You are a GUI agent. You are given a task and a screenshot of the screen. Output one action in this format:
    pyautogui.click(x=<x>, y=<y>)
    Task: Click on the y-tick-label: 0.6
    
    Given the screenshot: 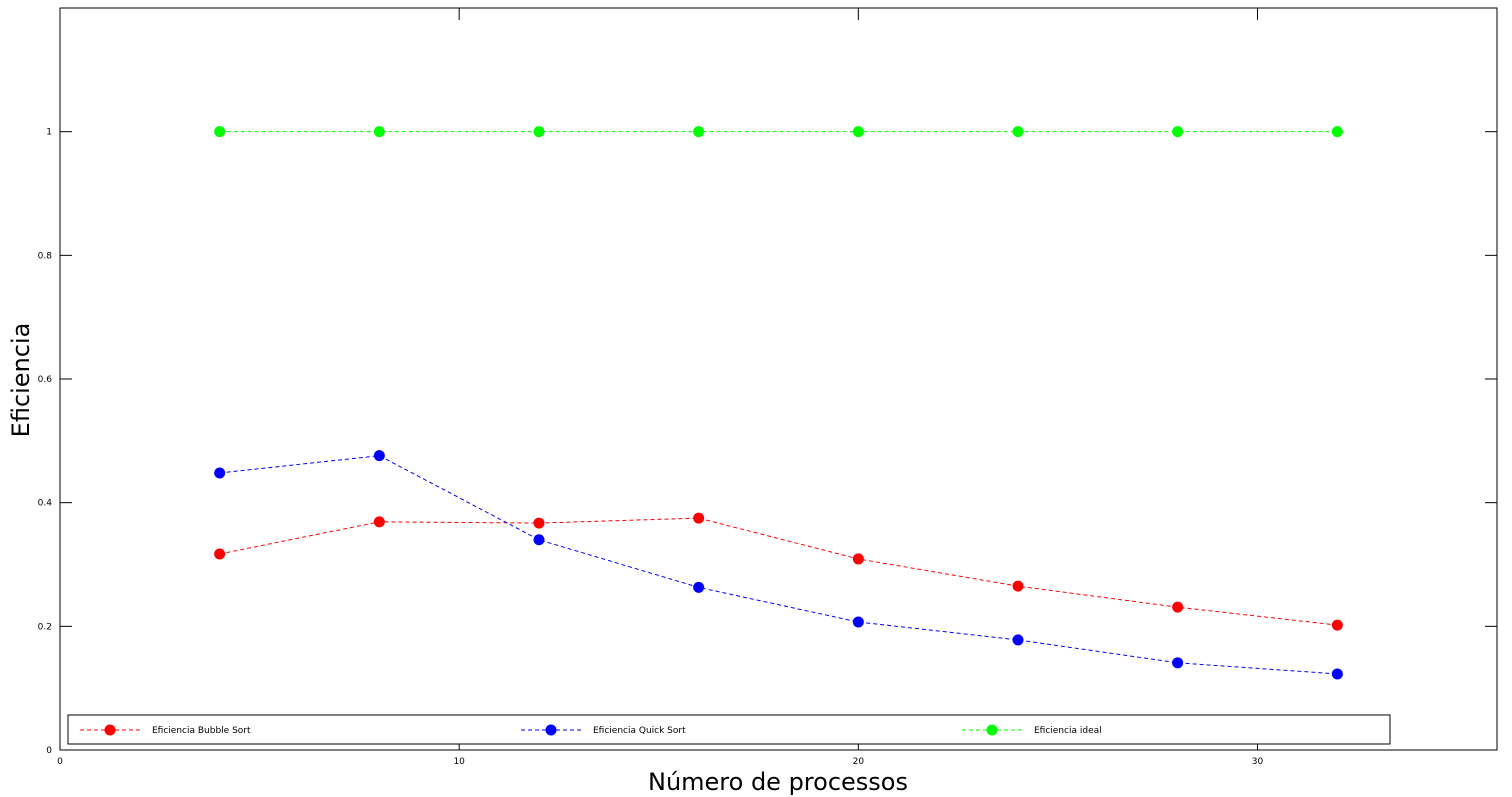 What is the action you would take?
    pyautogui.click(x=45, y=380)
    